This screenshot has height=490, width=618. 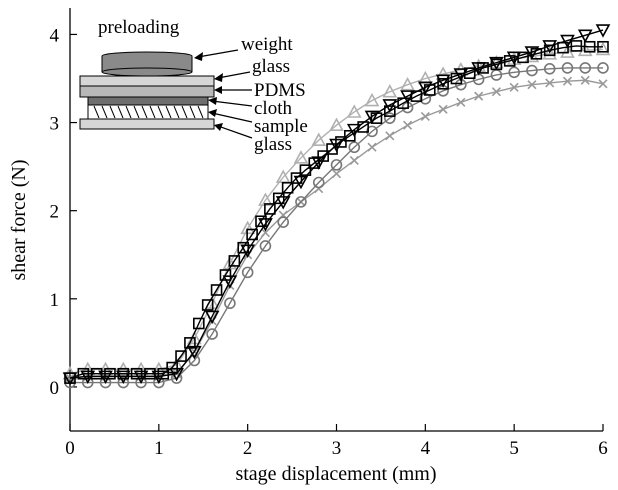 What do you see at coordinates (267, 44) in the screenshot?
I see `inset-label-weight: weight` at bounding box center [267, 44].